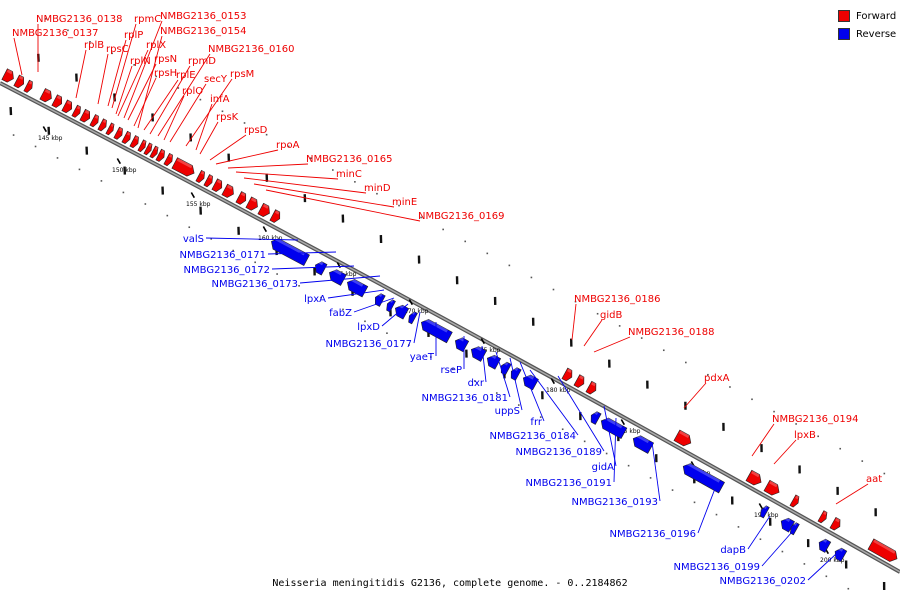 This screenshot has width=900, height=600. Describe the element at coordinates (876, 34) in the screenshot. I see `legend-label-reverse: Reverse` at that location.